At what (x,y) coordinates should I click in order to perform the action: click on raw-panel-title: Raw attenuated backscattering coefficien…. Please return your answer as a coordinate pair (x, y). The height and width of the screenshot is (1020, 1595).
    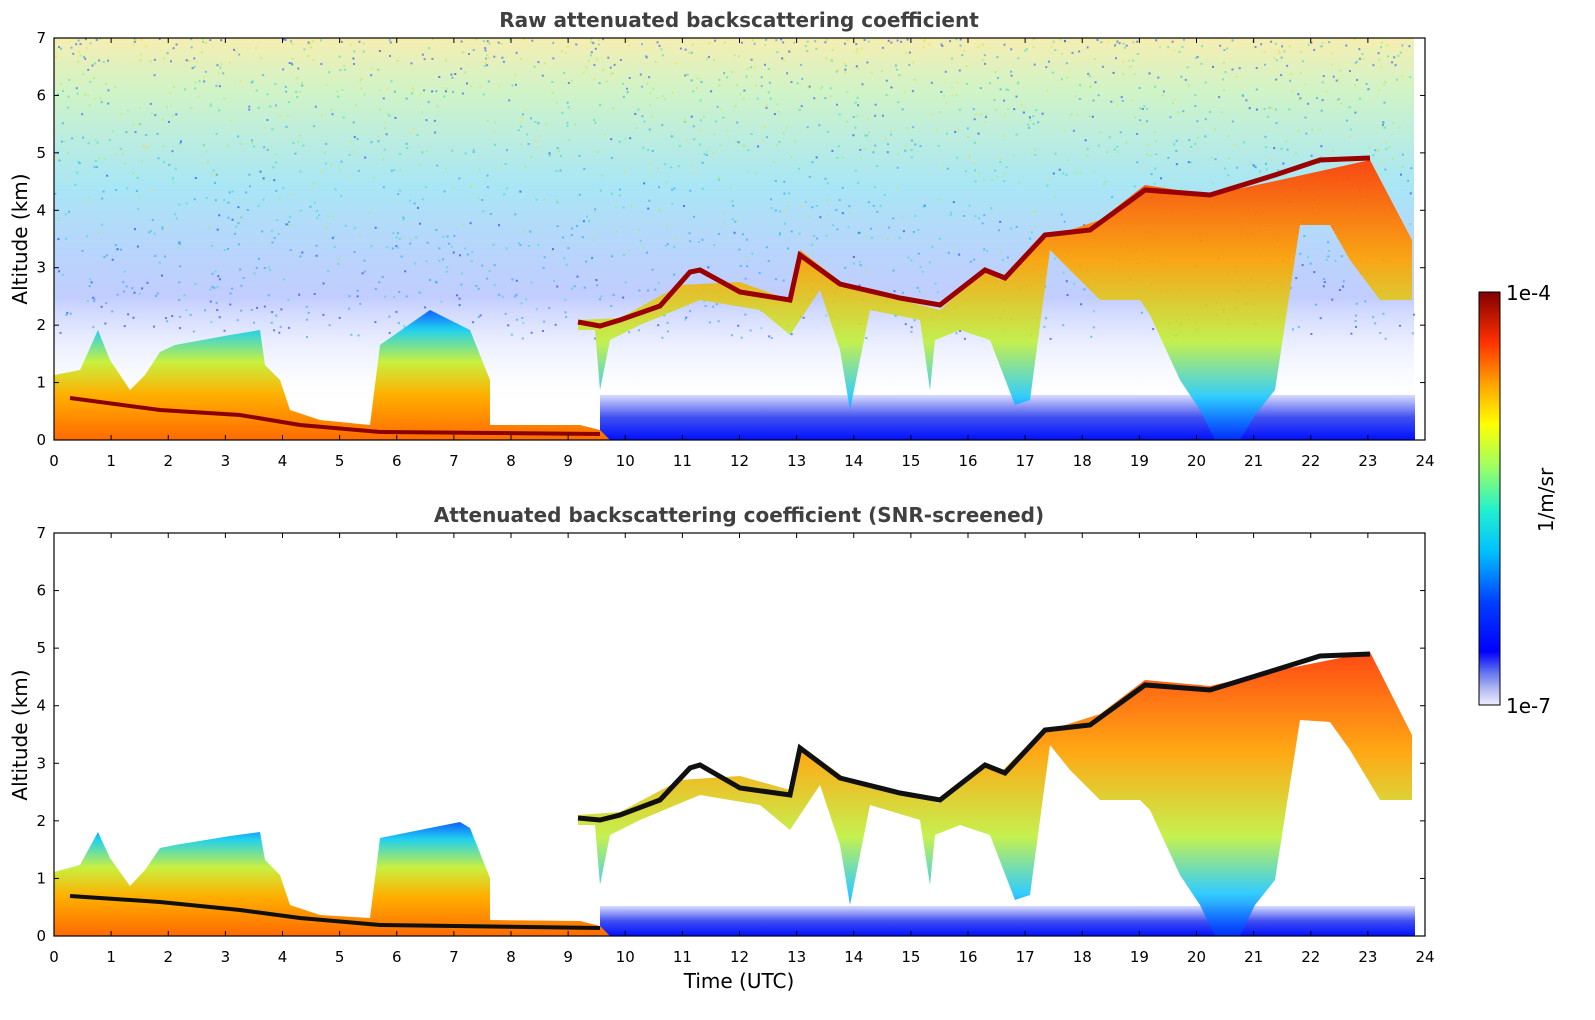
    Looking at the image, I should click on (739, 20).